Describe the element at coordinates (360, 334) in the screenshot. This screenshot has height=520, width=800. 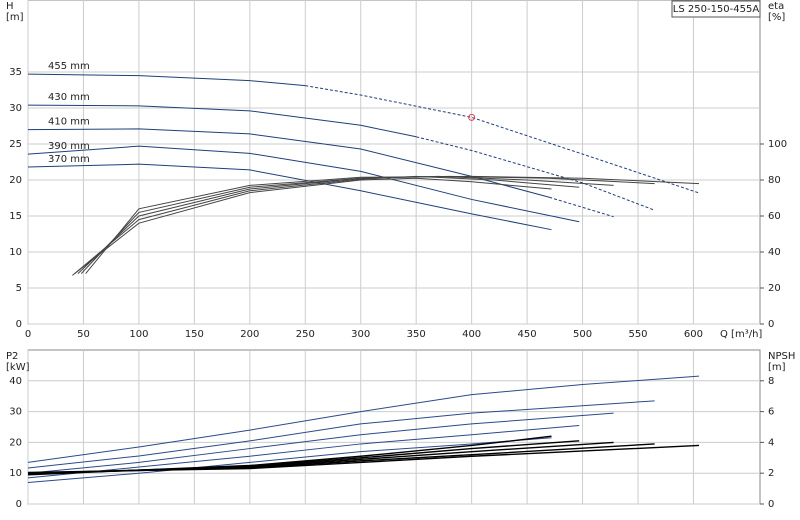
I see `x-tick-label: 300` at that location.